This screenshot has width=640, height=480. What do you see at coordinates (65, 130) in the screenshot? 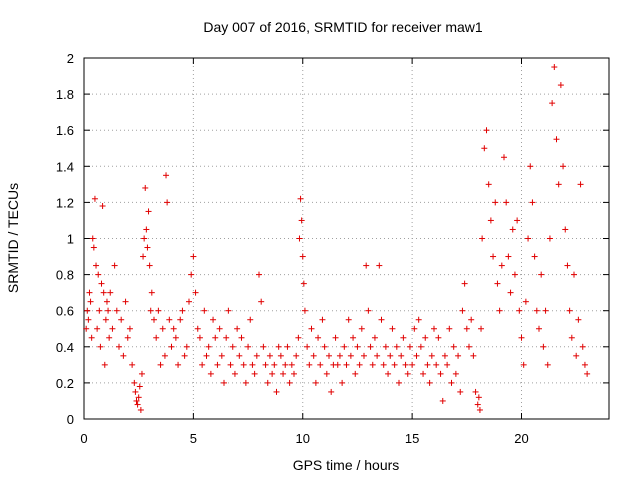
I see `y-tick-label: 1.6` at bounding box center [65, 130].